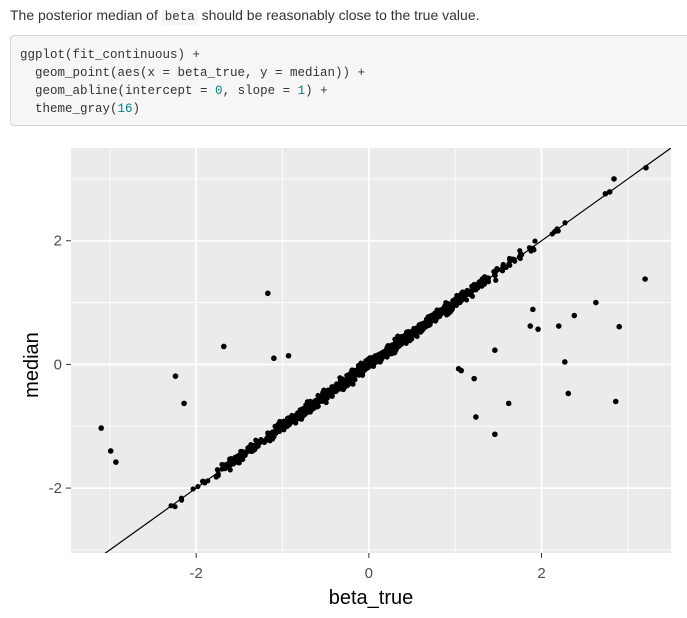 Image resolution: width=687 pixels, height=618 pixels. I want to click on y-tick-label: 0, so click(58, 364).